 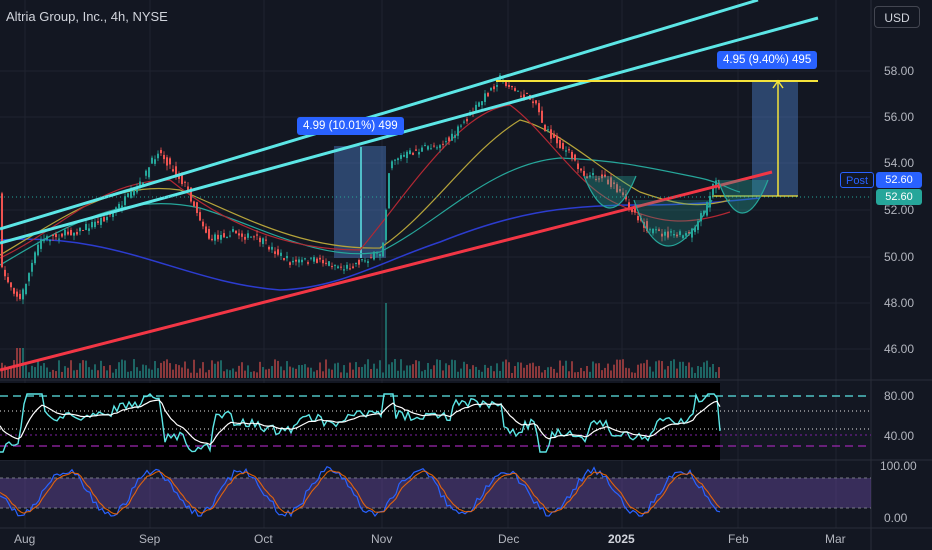 What do you see at coordinates (610, 192) in the screenshot?
I see `cup-left-arc` at bounding box center [610, 192].